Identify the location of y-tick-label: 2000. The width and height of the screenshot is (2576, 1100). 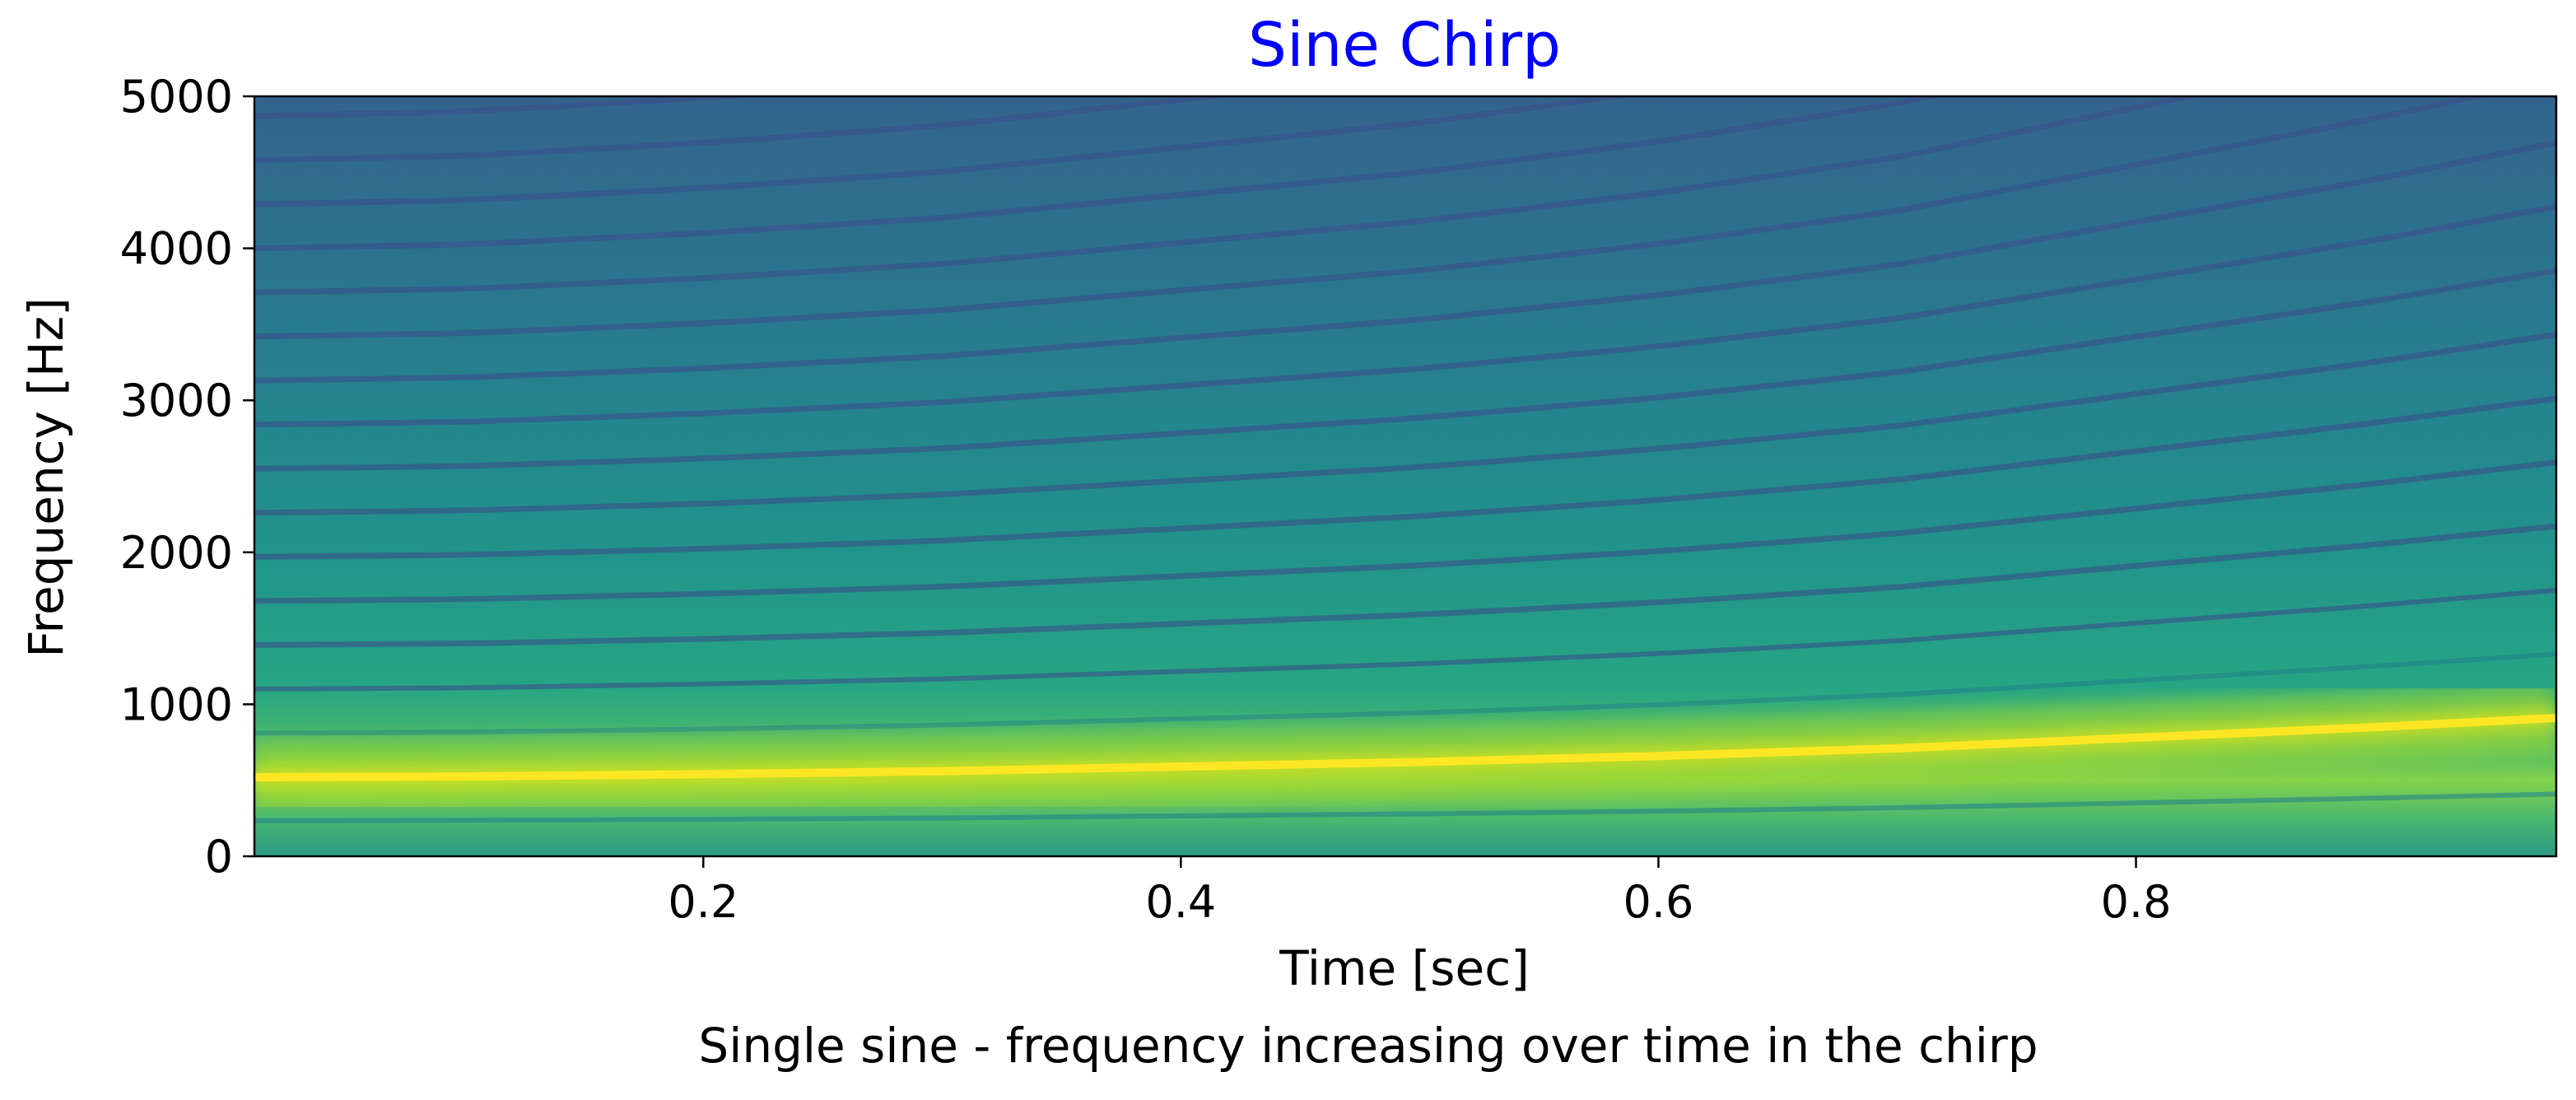
(176, 553).